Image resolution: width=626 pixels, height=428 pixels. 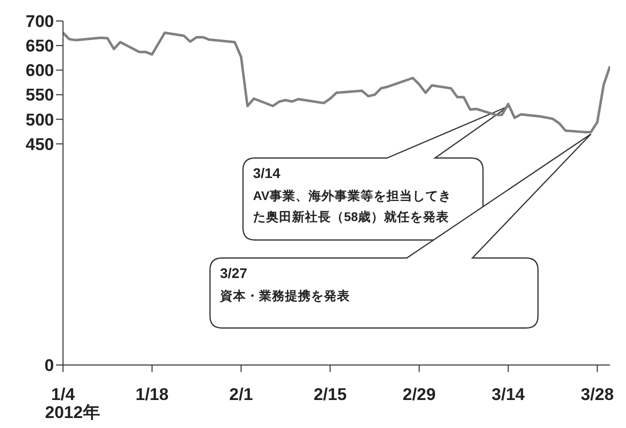 I want to click on y-tick-label: 700, so click(x=40, y=22).